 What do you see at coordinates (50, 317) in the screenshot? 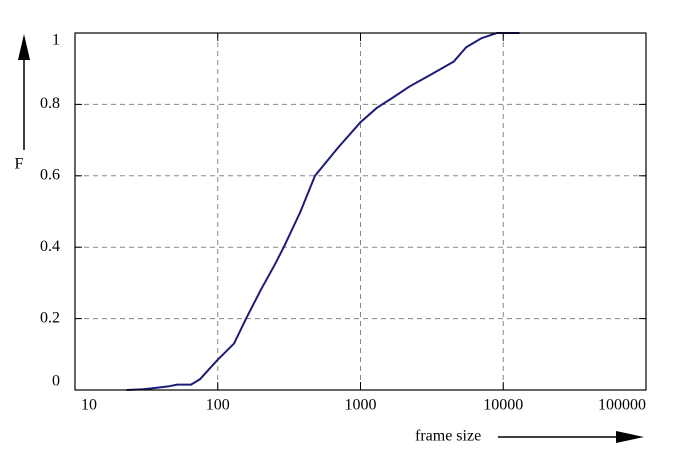
I see `y-tick-label: 0.2` at bounding box center [50, 317].